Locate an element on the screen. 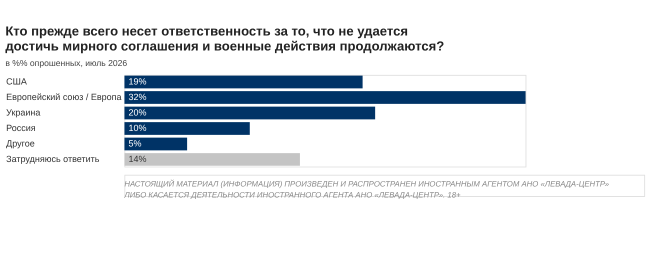  data-label: 5% is located at coordinates (135, 143).